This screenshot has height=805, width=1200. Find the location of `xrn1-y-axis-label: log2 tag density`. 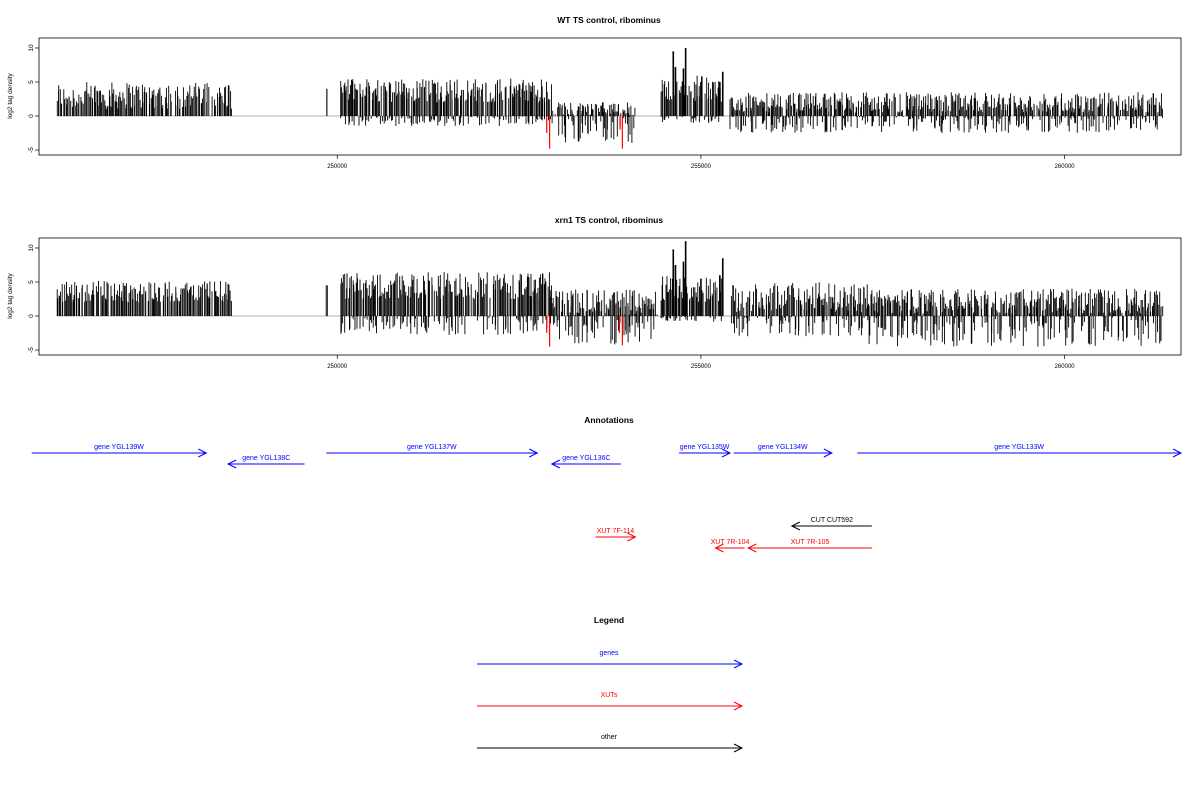

xrn1-y-axis-label: log2 tag density is located at coordinates (10, 295).